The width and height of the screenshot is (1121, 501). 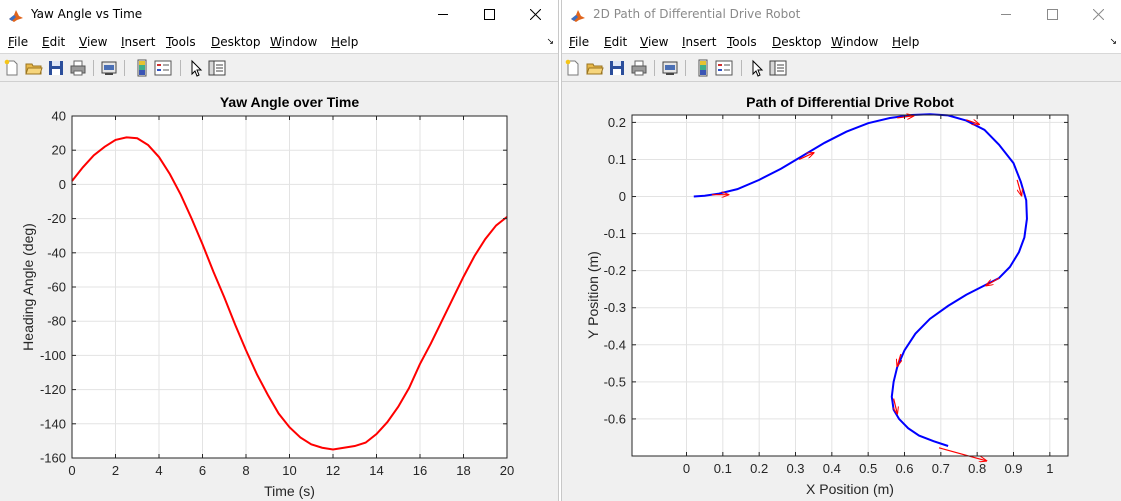 What do you see at coordinates (158, 470) in the screenshot?
I see `x-tick-label: 4` at bounding box center [158, 470].